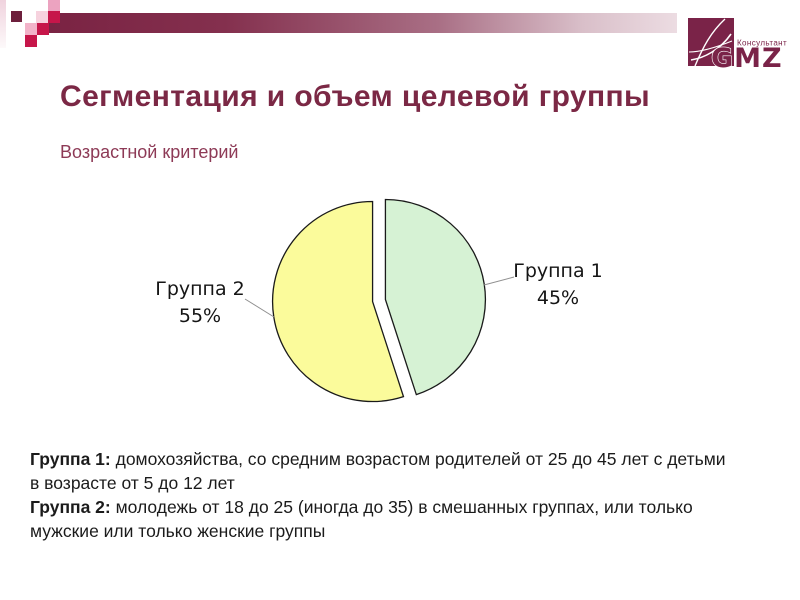 This screenshot has height=600, width=800. Describe the element at coordinates (149, 152) in the screenshot. I see `page-subtitle: Возрастной критерий` at that location.